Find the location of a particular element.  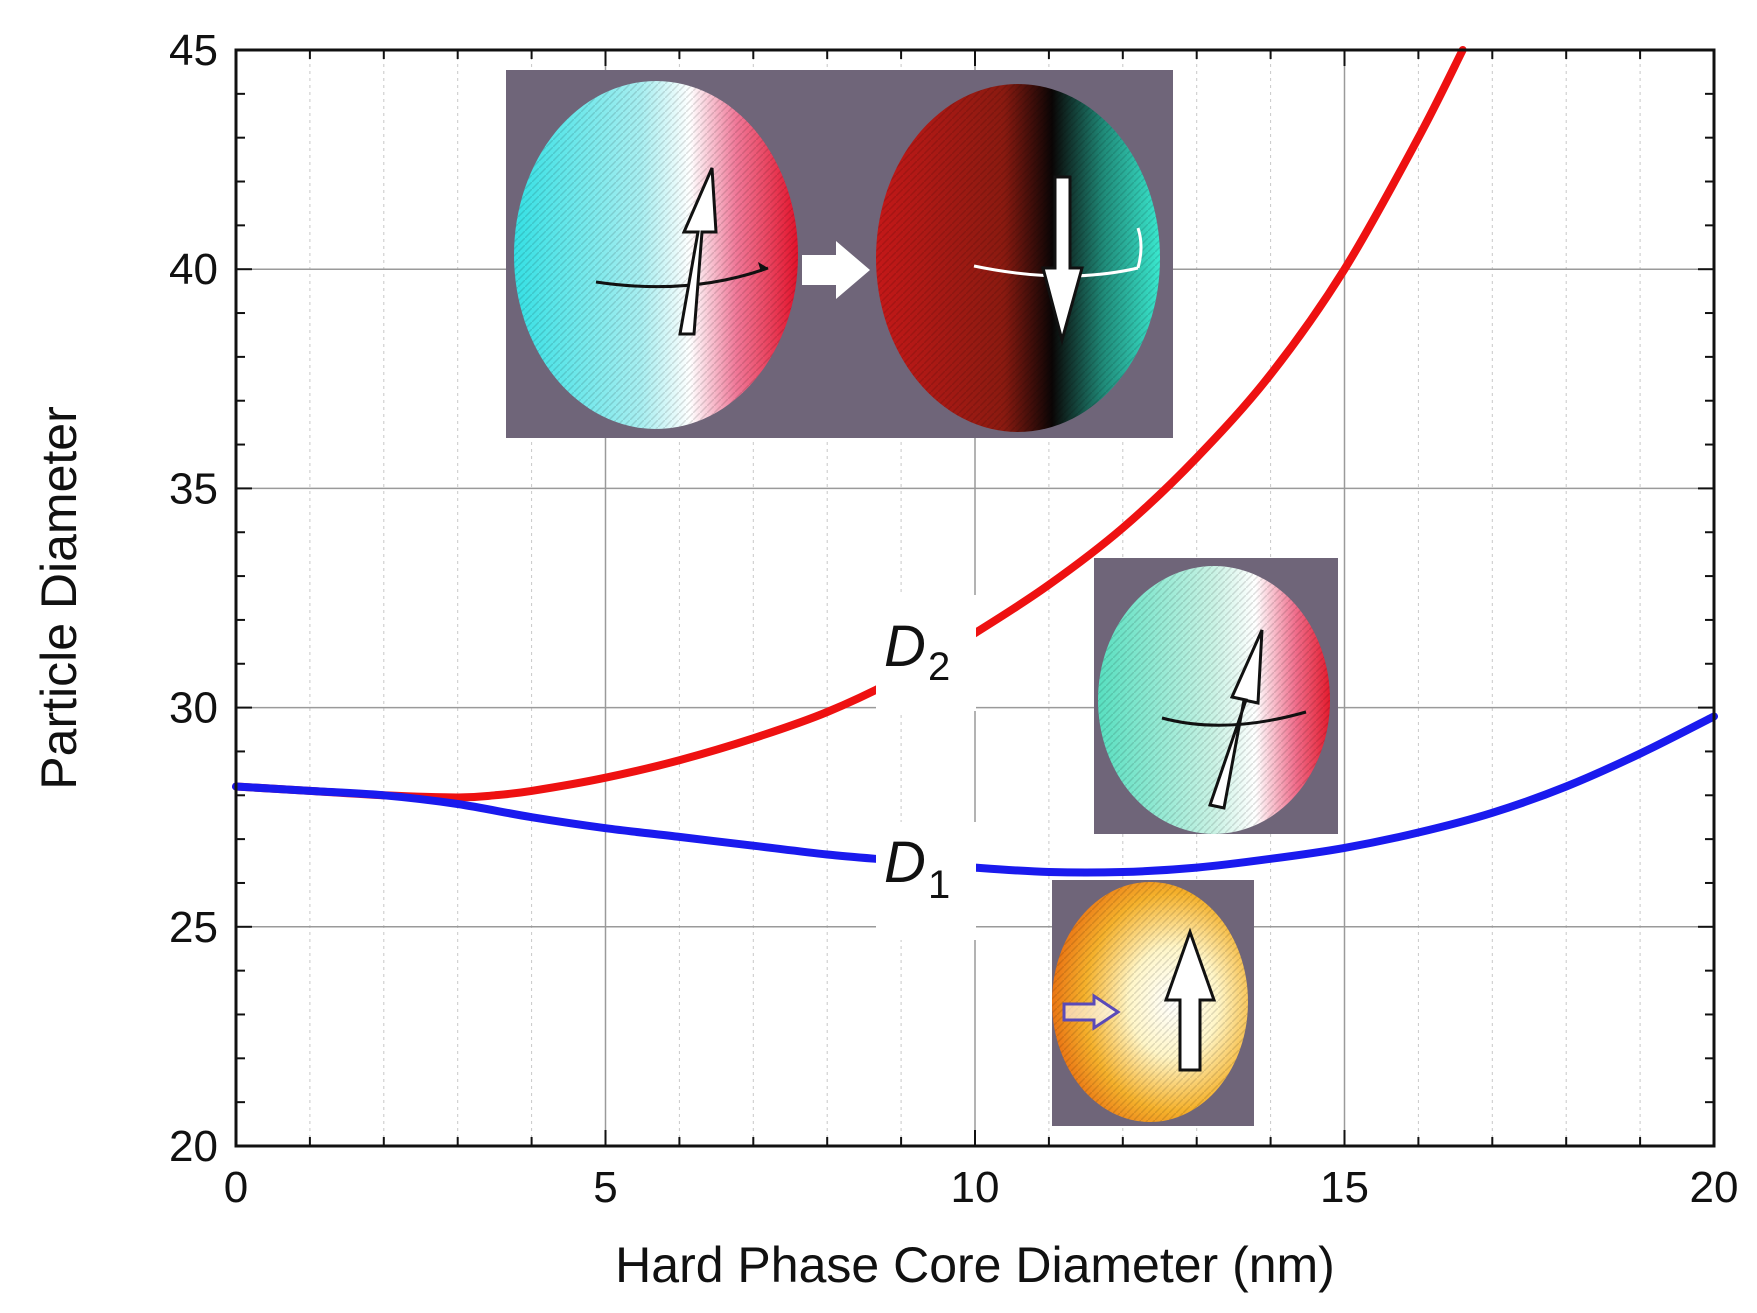

x-tick-label: 20 is located at coordinates (1714, 1187).